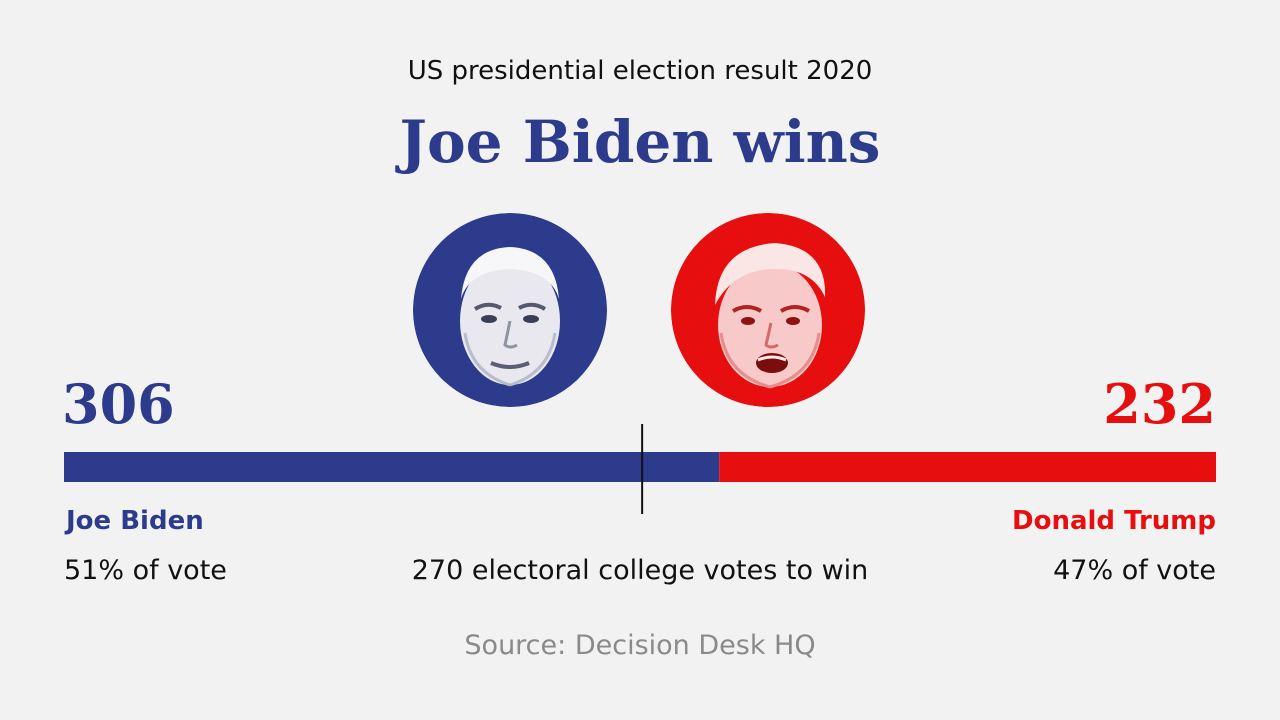  I want to click on biden-portrait-icon, so click(510, 310).